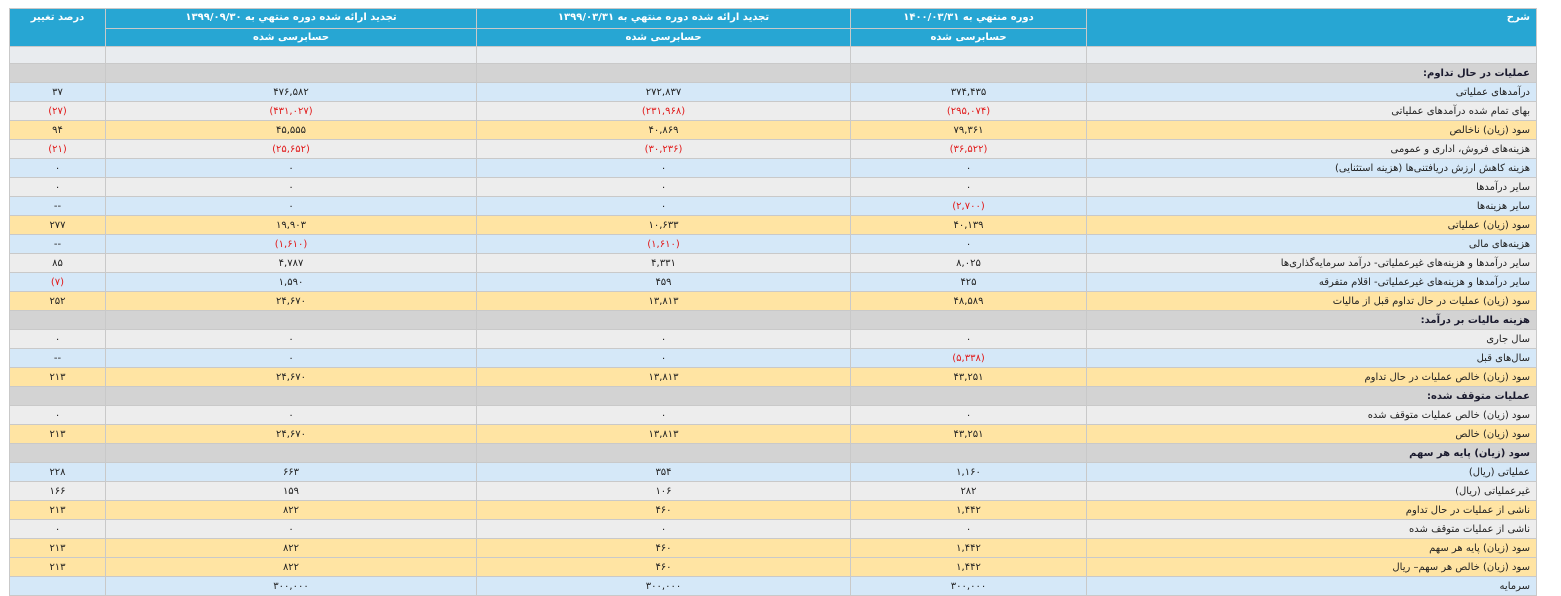 Image resolution: width=1561 pixels, height=596 pixels. Describe the element at coordinates (968, 206) in the screenshot. I see `value-cell: (۲,۷۰۰)` at that location.